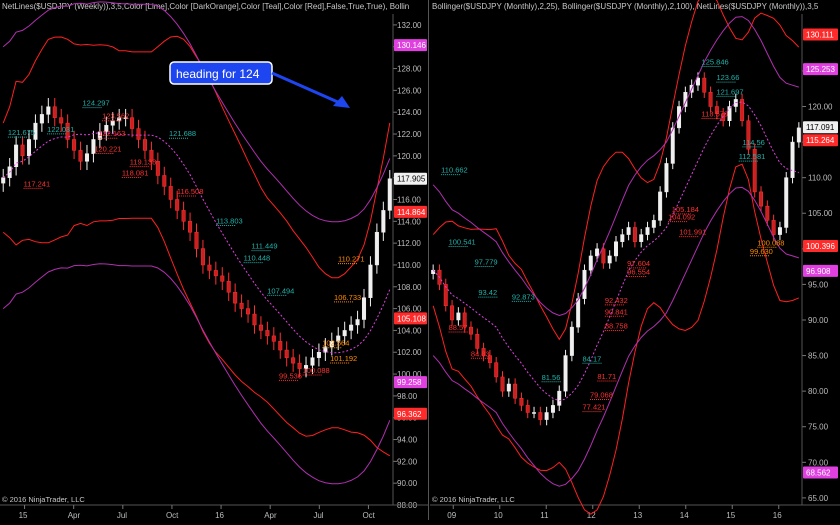 The image size is (840, 525). Describe the element at coordinates (409, 374) in the screenshot. I see `y-tick-label: 100.00` at that location.